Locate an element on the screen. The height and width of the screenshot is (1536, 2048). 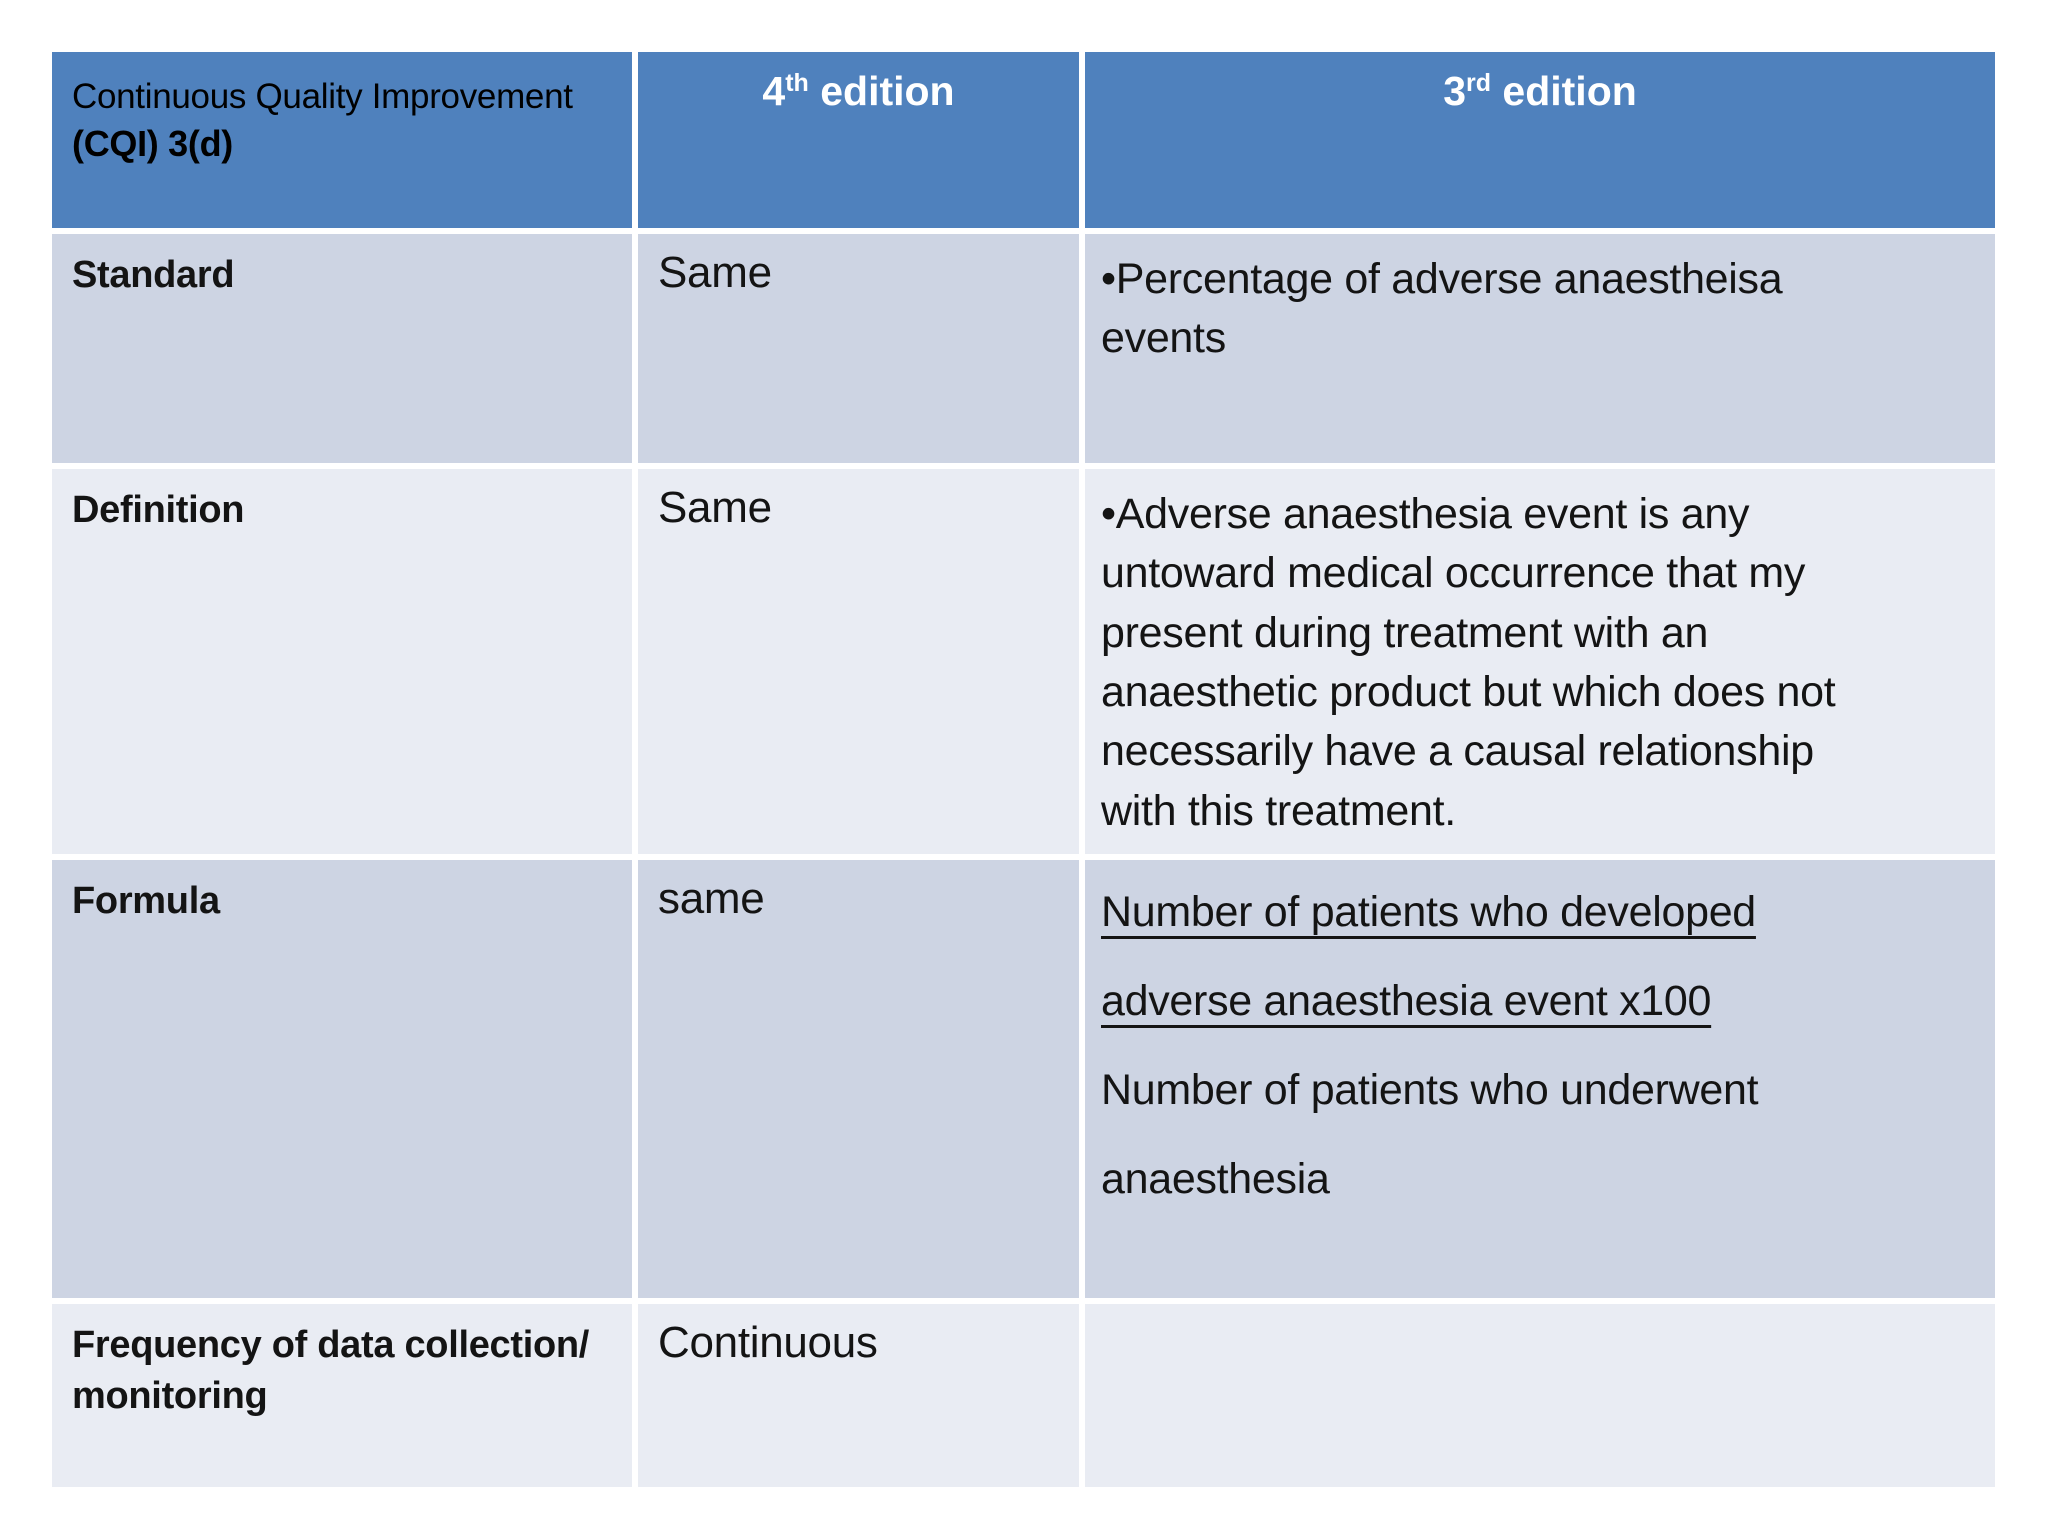
standard-label-cell: Standard is located at coordinates (342, 348).